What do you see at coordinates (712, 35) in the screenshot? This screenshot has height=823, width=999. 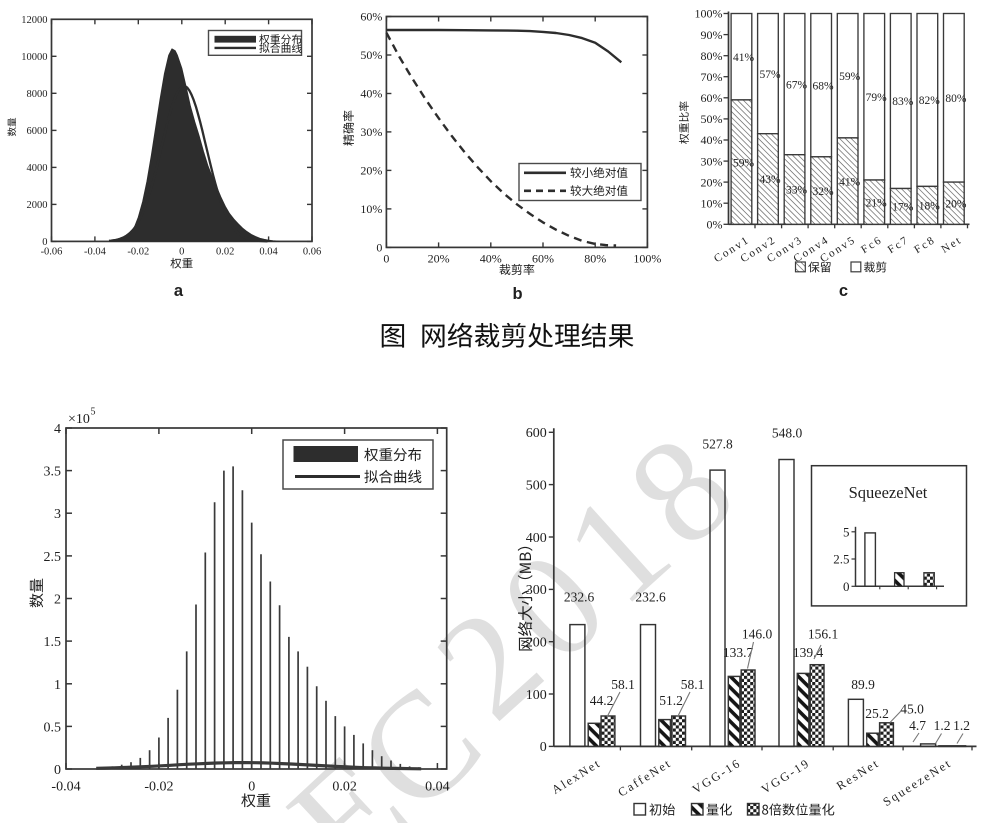 I see `svg-text: 90%` at bounding box center [712, 35].